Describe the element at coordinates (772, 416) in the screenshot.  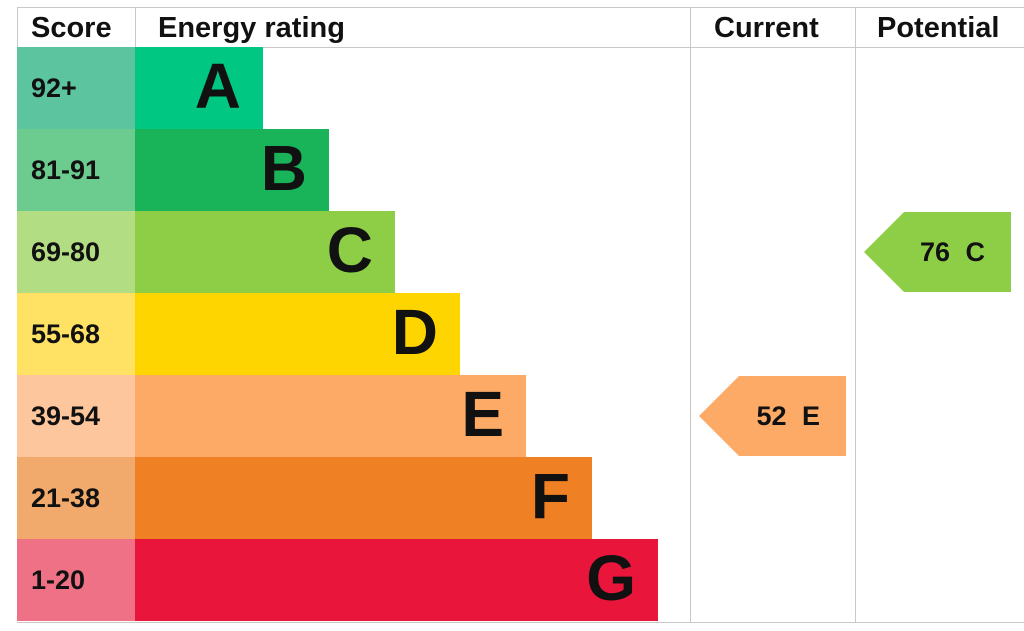
I see `current-rating-arrow: 52 E` at that location.